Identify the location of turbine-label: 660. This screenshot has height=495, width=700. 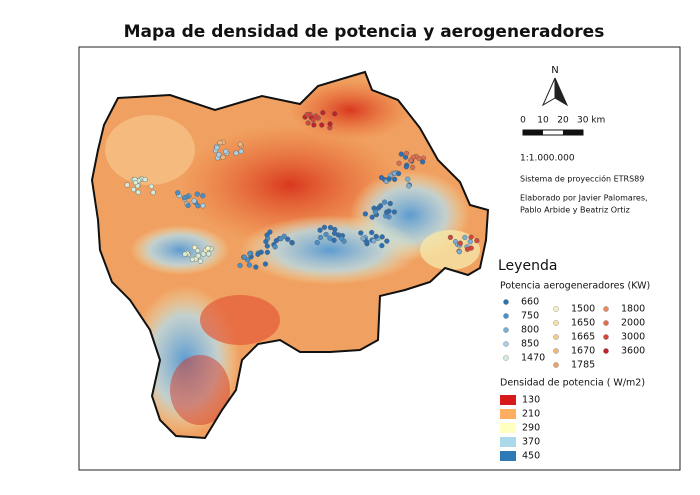
(530, 302).